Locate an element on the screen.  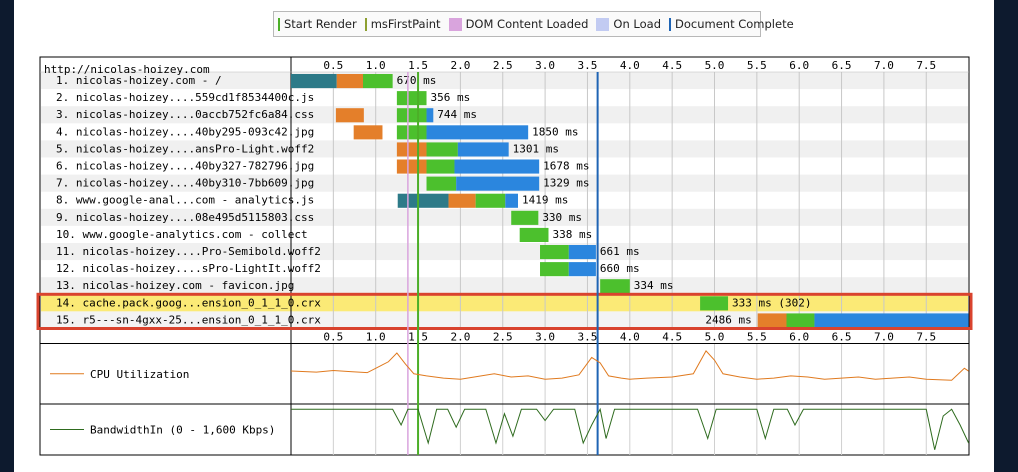
x-tick-label-top: 6.5 is located at coordinates (842, 65).